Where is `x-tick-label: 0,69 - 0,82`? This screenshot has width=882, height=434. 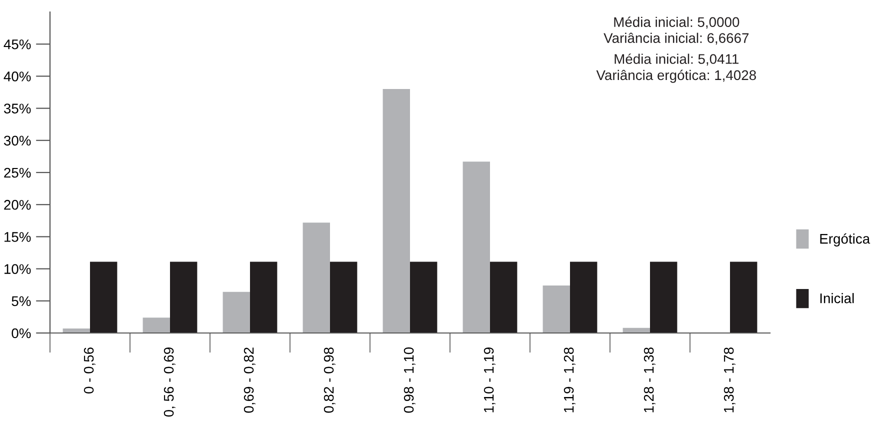
x-tick-label: 0,69 - 0,82 is located at coordinates (250, 380).